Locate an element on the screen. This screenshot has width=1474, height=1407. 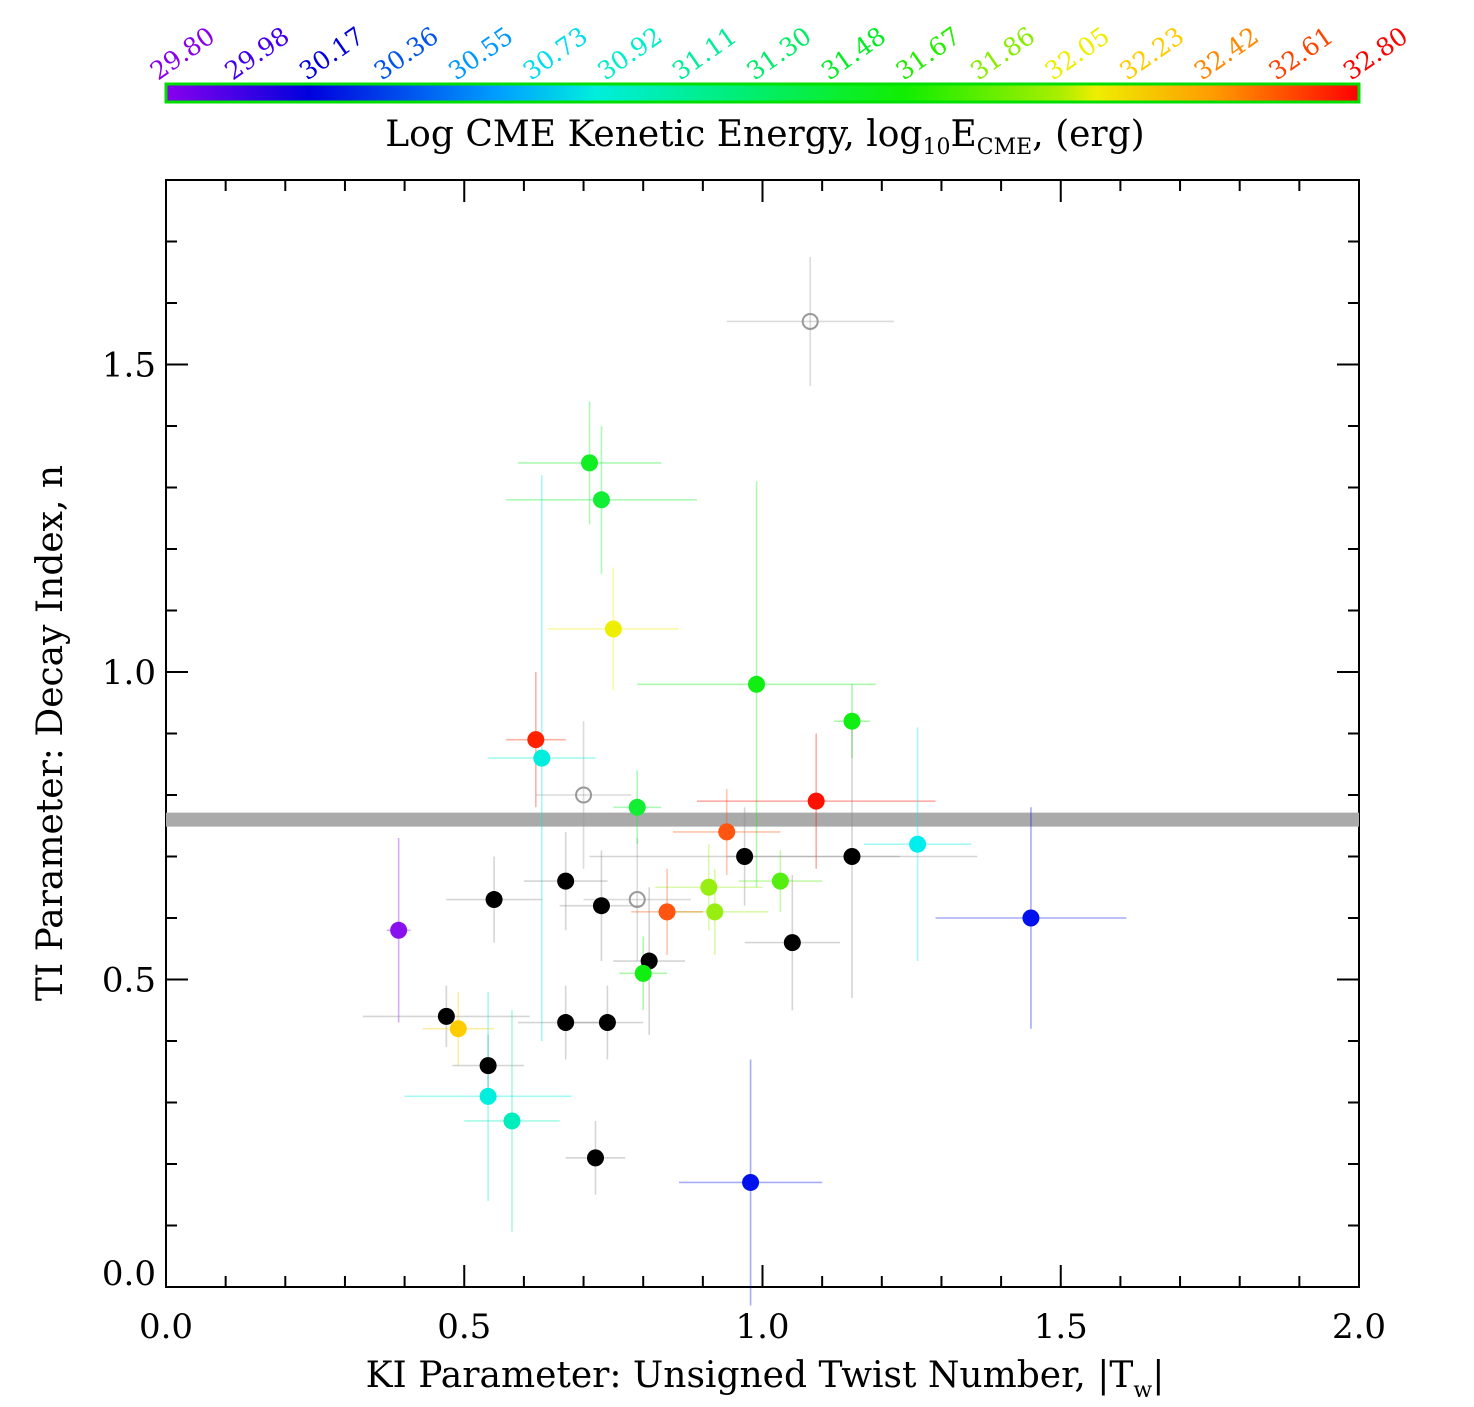
colorbar-tick-label: 31.48 is located at coordinates (853, 53).